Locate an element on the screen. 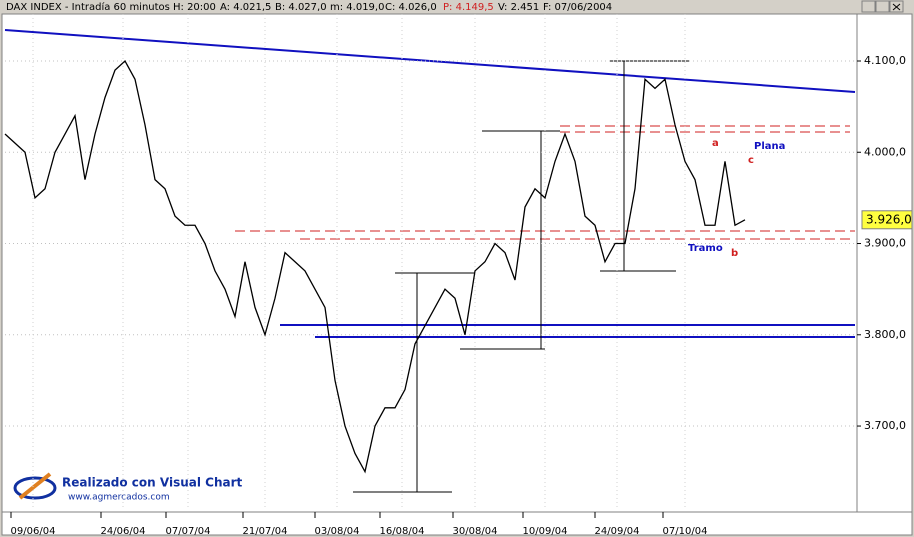 The image size is (914, 537). header-field: A: 4.021,5 is located at coordinates (245, 7).